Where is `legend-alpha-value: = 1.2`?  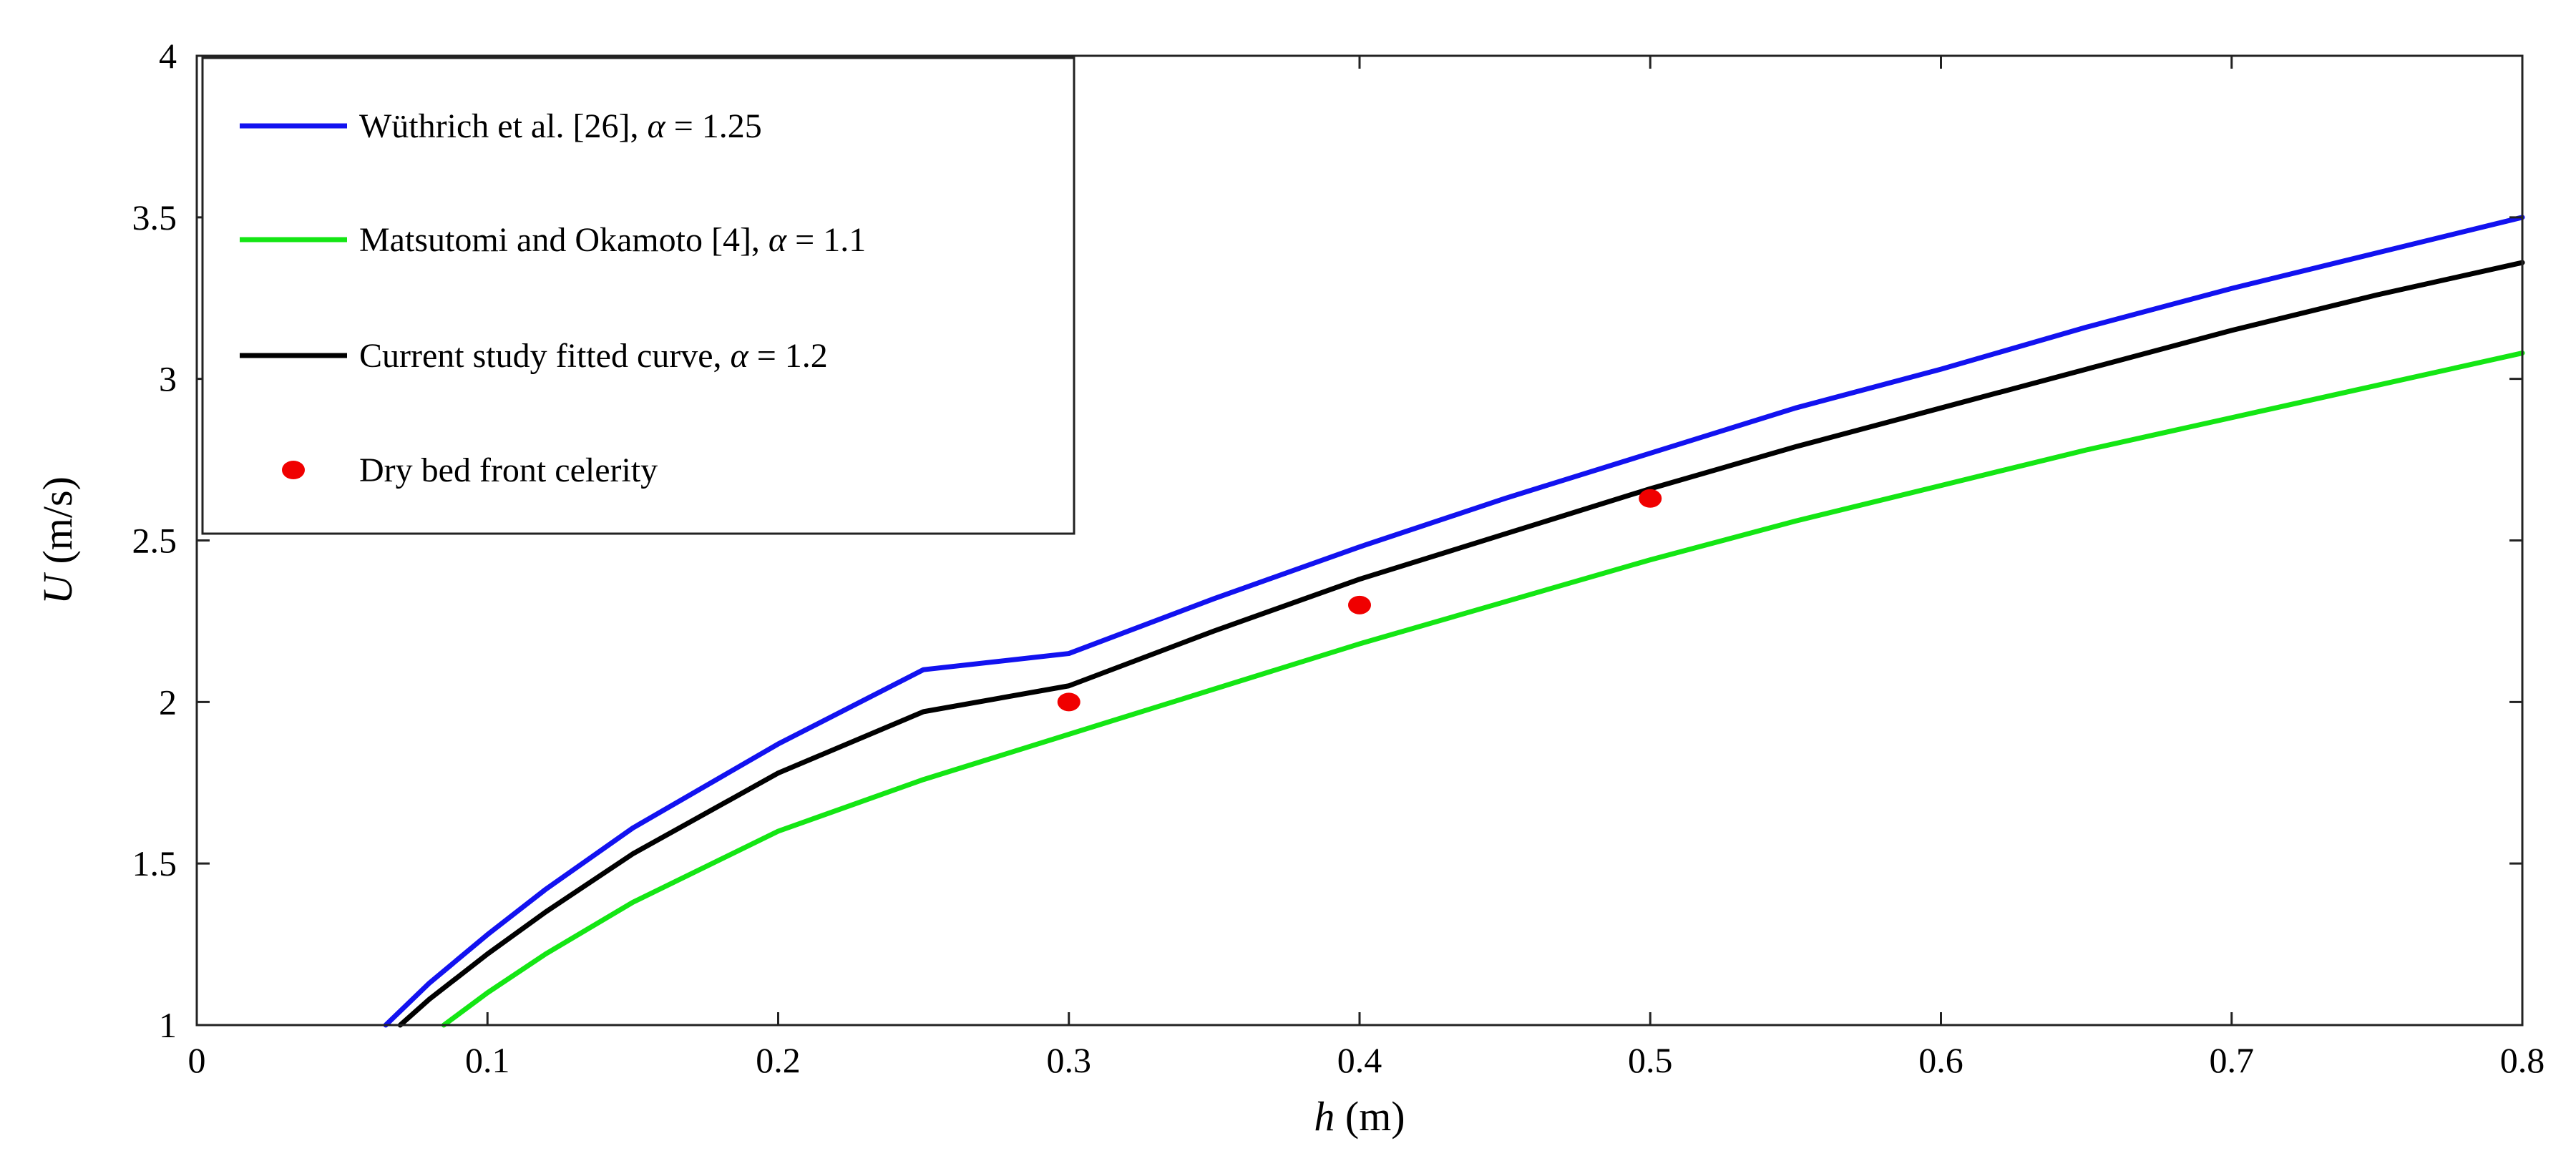 legend-alpha-value: = 1.2 is located at coordinates (788, 356).